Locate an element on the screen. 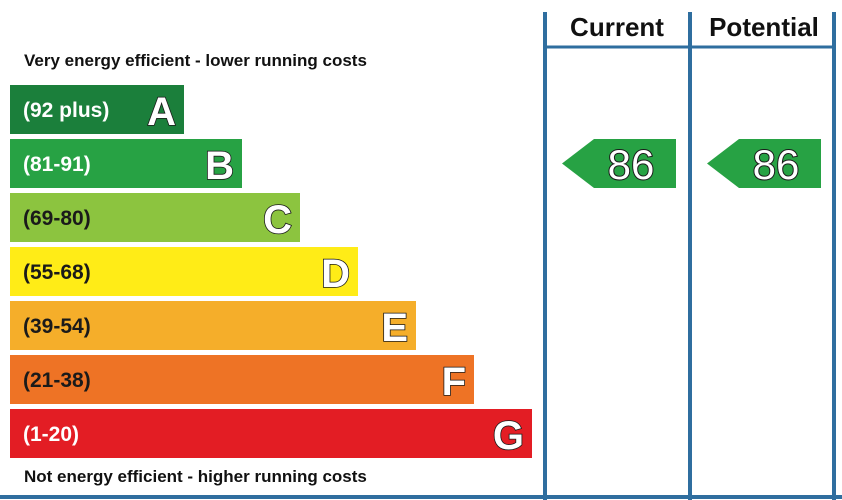 Image resolution: width=842 pixels, height=500 pixels. band-b: (81-91) B is located at coordinates (126, 164).